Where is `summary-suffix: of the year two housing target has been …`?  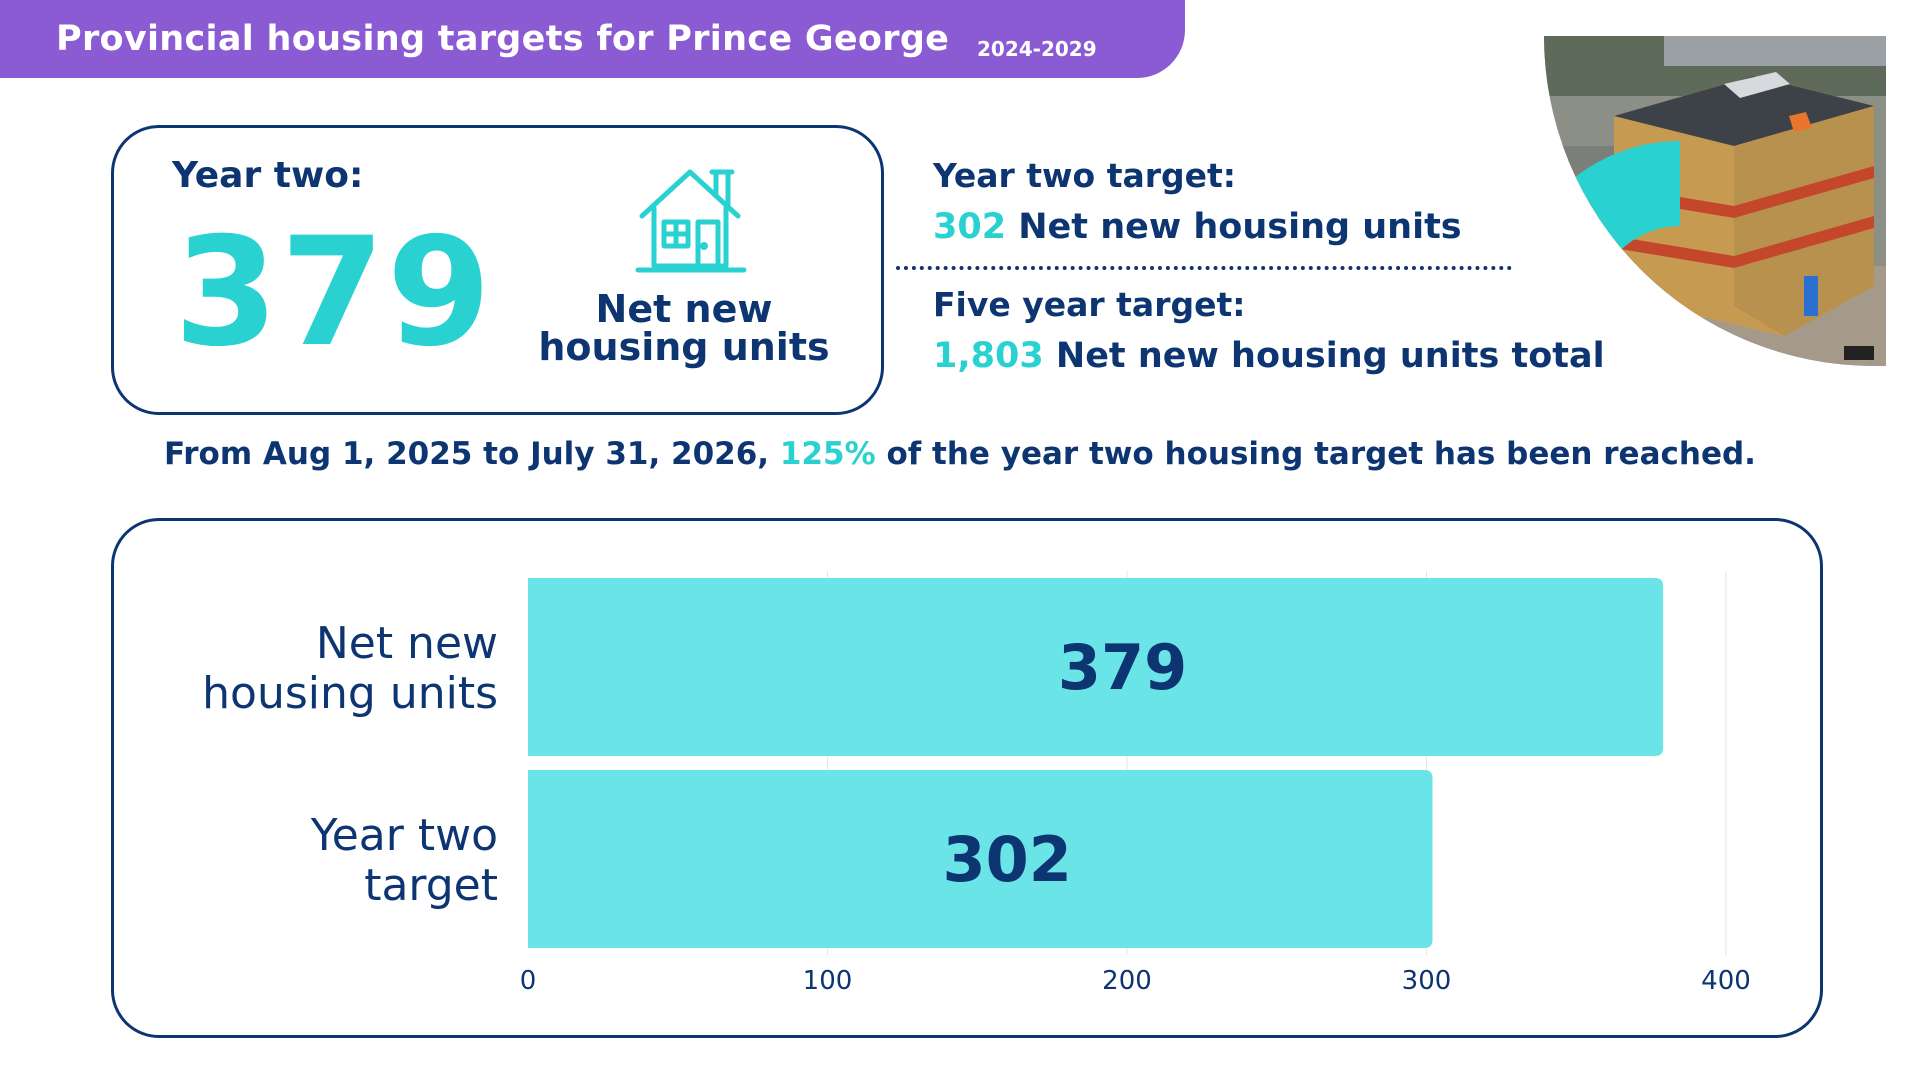
summary-suffix: of the year two housing target has been … is located at coordinates (1321, 454).